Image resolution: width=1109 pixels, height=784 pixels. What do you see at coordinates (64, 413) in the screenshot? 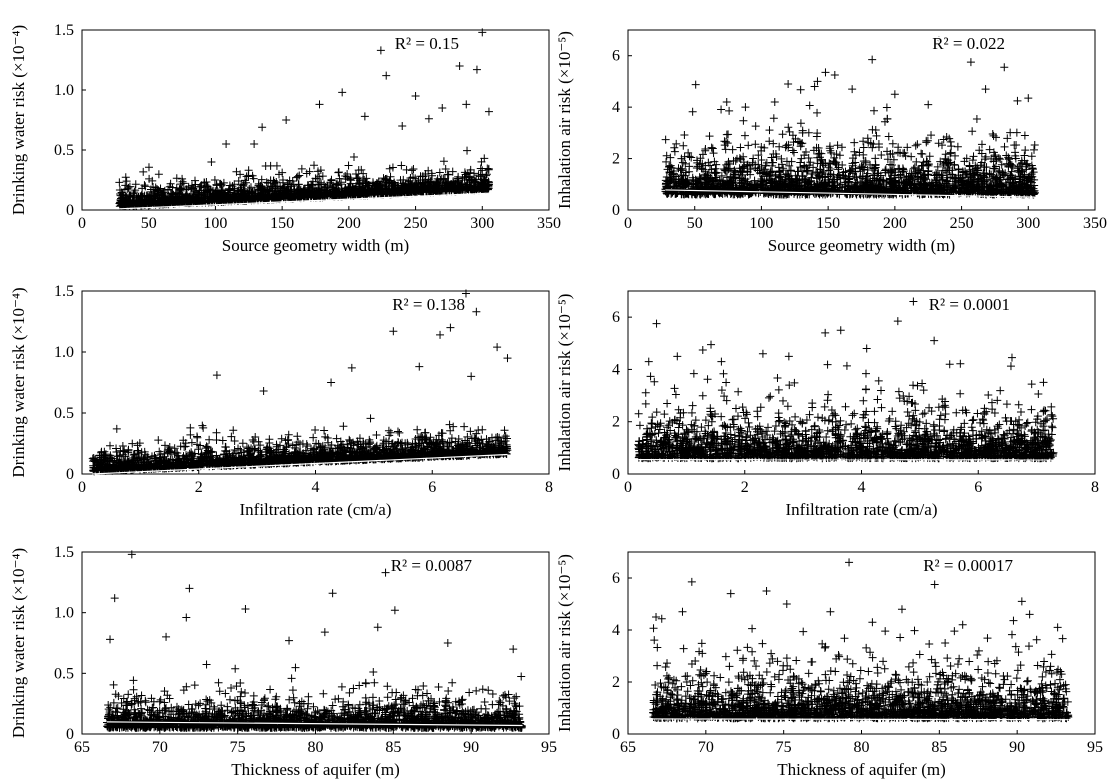
I see `y-tick-label: 0.5` at bounding box center [64, 413].